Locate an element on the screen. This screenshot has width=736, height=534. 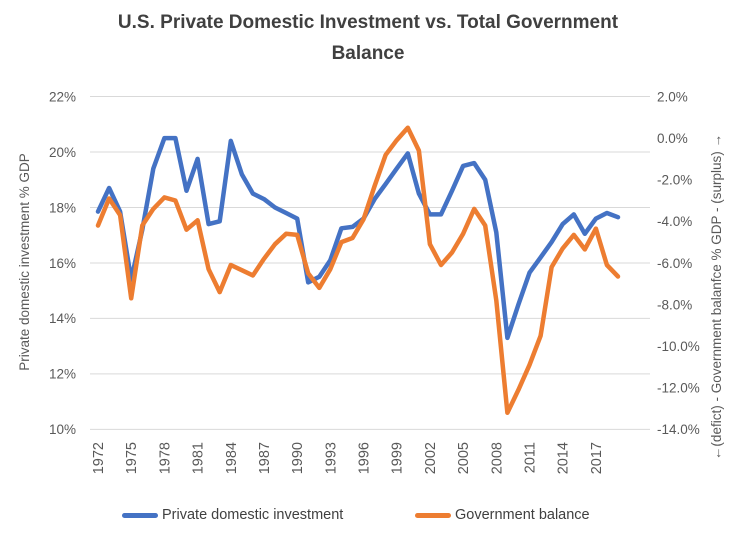
left-axis-tick-label: 16% is located at coordinates (62, 263).